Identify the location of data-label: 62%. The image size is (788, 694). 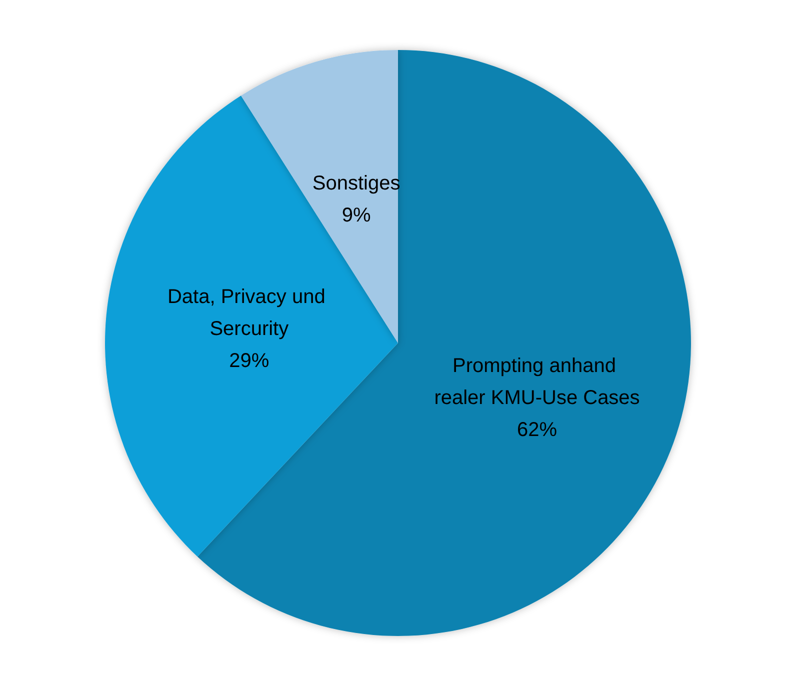
(537, 430).